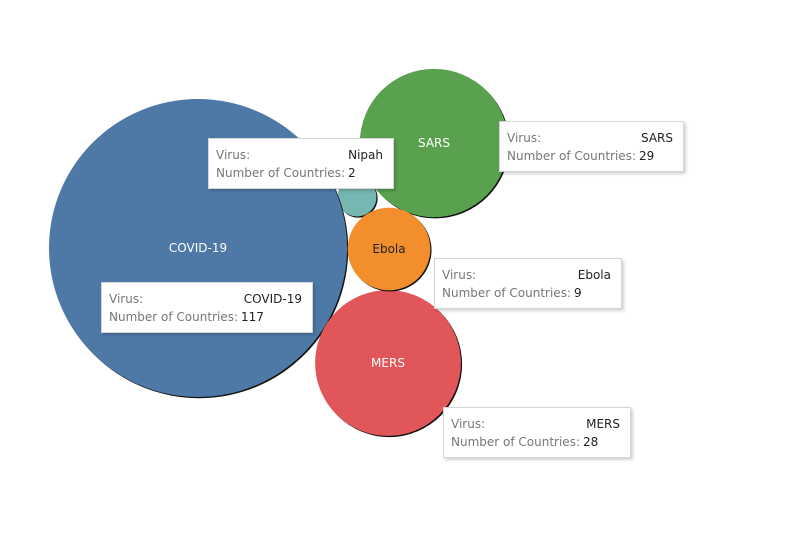 The image size is (787, 538). I want to click on tooltip-count-value: 28, so click(590, 442).